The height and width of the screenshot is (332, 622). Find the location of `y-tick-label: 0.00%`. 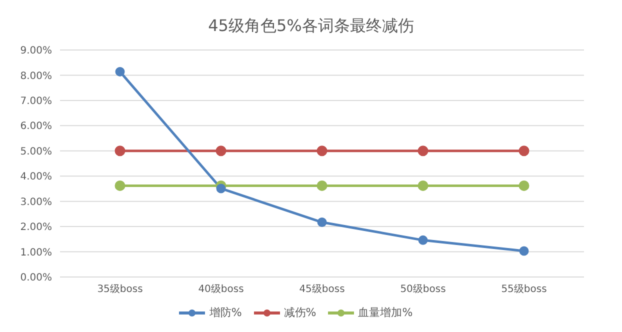

y-tick-label: 0.00% is located at coordinates (36, 278).